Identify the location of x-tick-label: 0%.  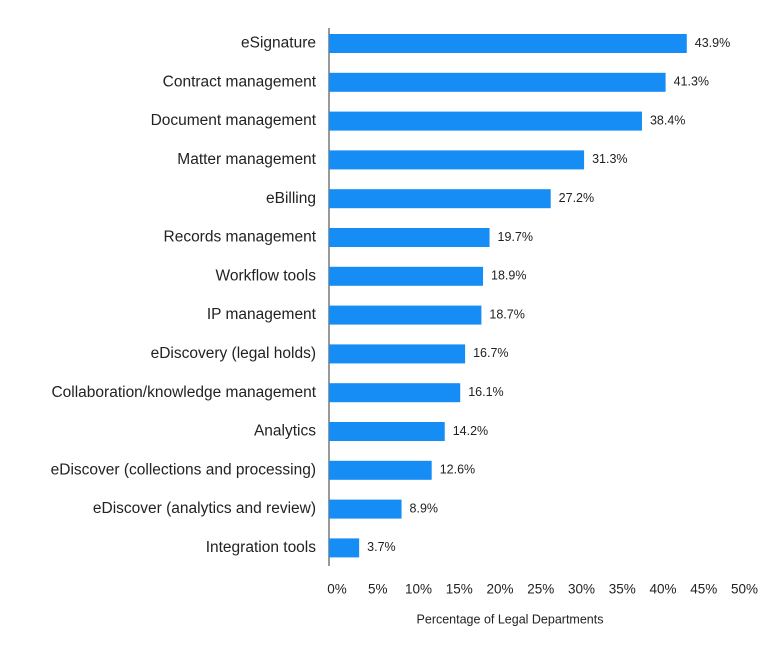
(337, 589).